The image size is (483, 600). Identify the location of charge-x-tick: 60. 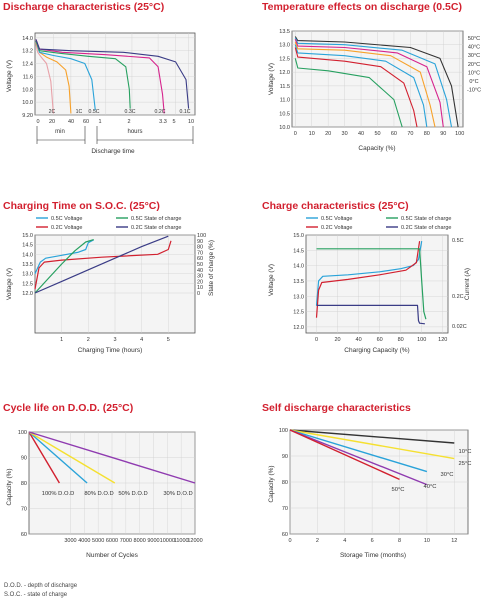
(380, 340).